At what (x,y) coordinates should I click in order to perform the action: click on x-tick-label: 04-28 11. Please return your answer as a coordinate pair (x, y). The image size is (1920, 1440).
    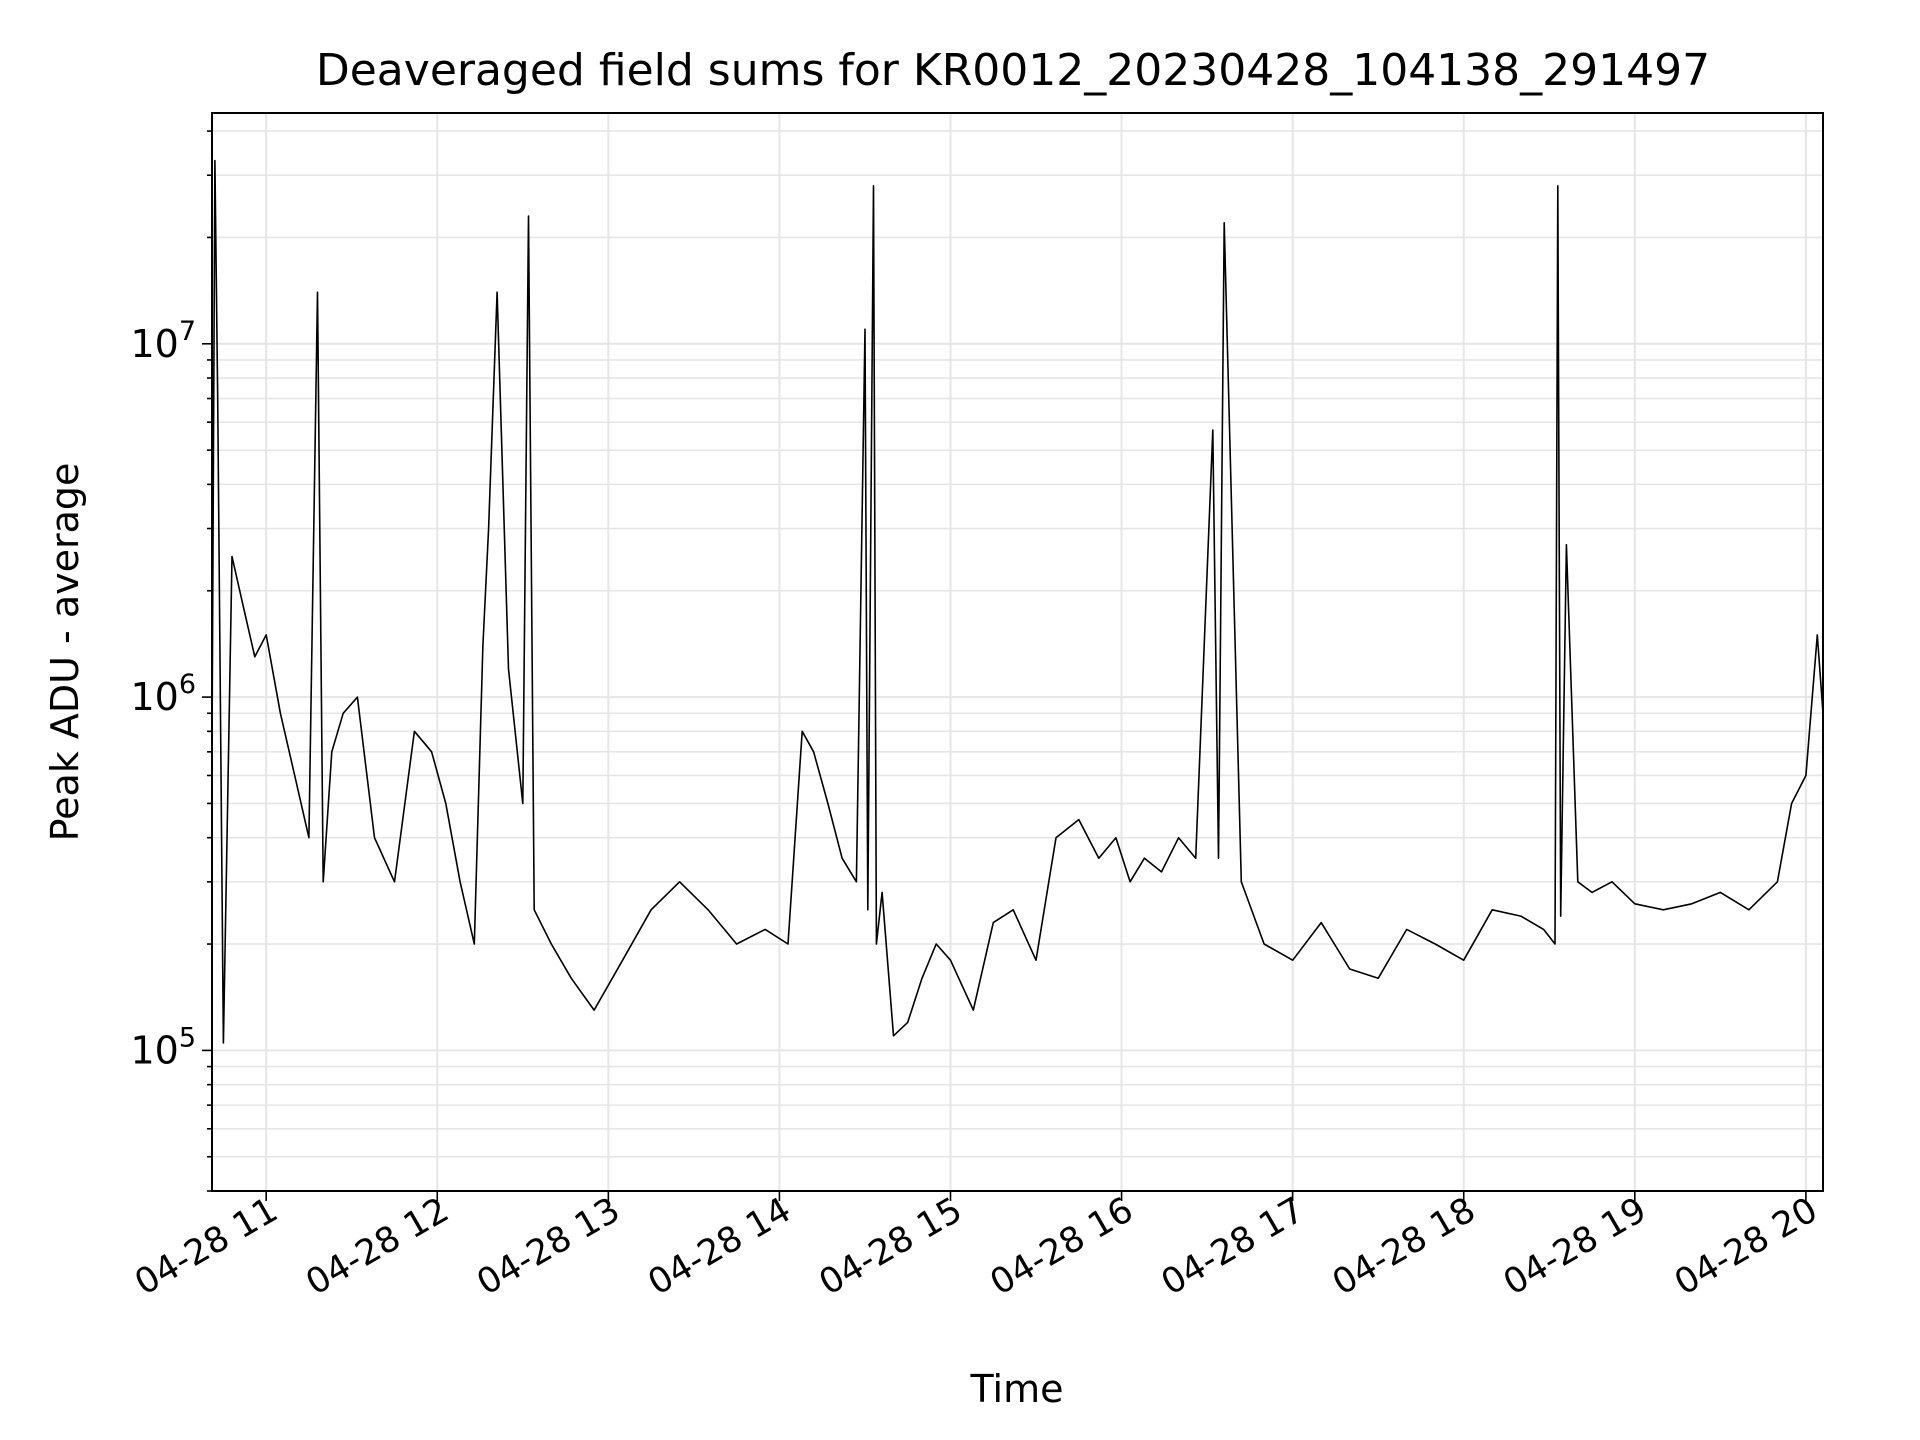
    Looking at the image, I should click on (206, 1246).